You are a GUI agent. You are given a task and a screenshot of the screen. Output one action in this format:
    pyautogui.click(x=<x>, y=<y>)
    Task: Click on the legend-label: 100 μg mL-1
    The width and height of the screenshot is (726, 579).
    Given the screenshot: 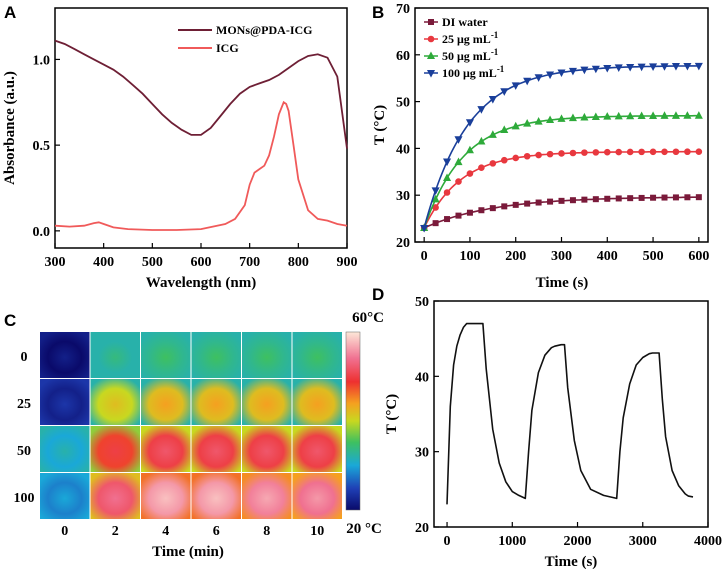 What is the action you would take?
    pyautogui.click(x=473, y=72)
    